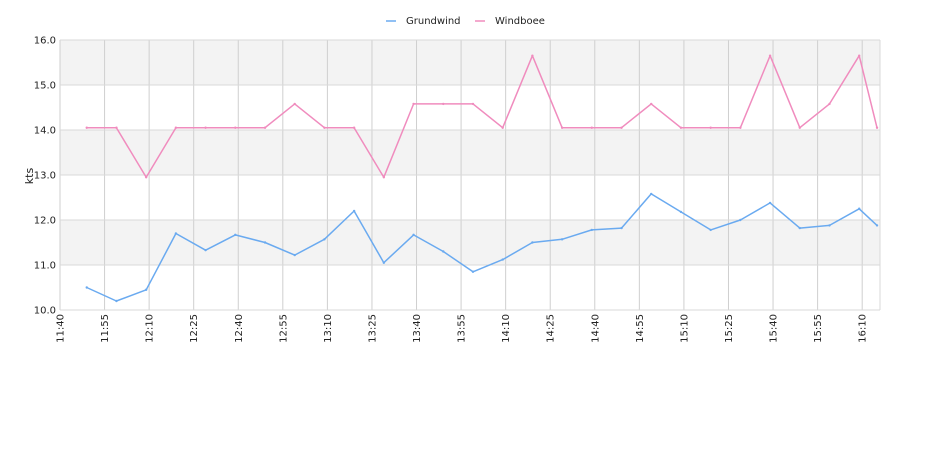  What do you see at coordinates (506, 328) in the screenshot?
I see `x-tick-label: 14:10` at bounding box center [506, 328].